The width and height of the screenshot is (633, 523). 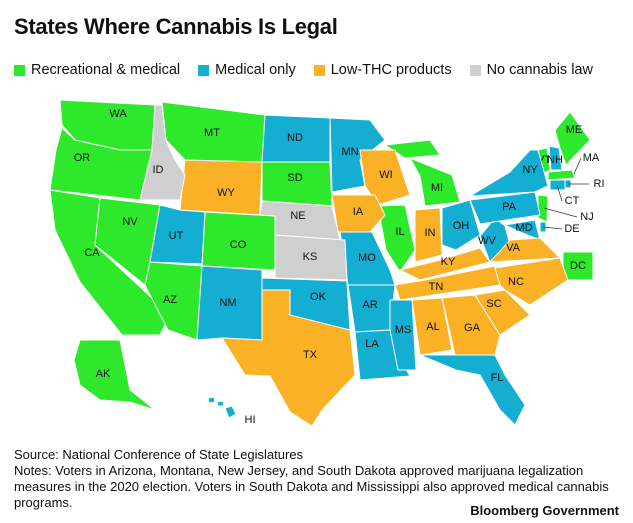 What do you see at coordinates (118, 114) in the screenshot?
I see `state-label: WA` at bounding box center [118, 114].